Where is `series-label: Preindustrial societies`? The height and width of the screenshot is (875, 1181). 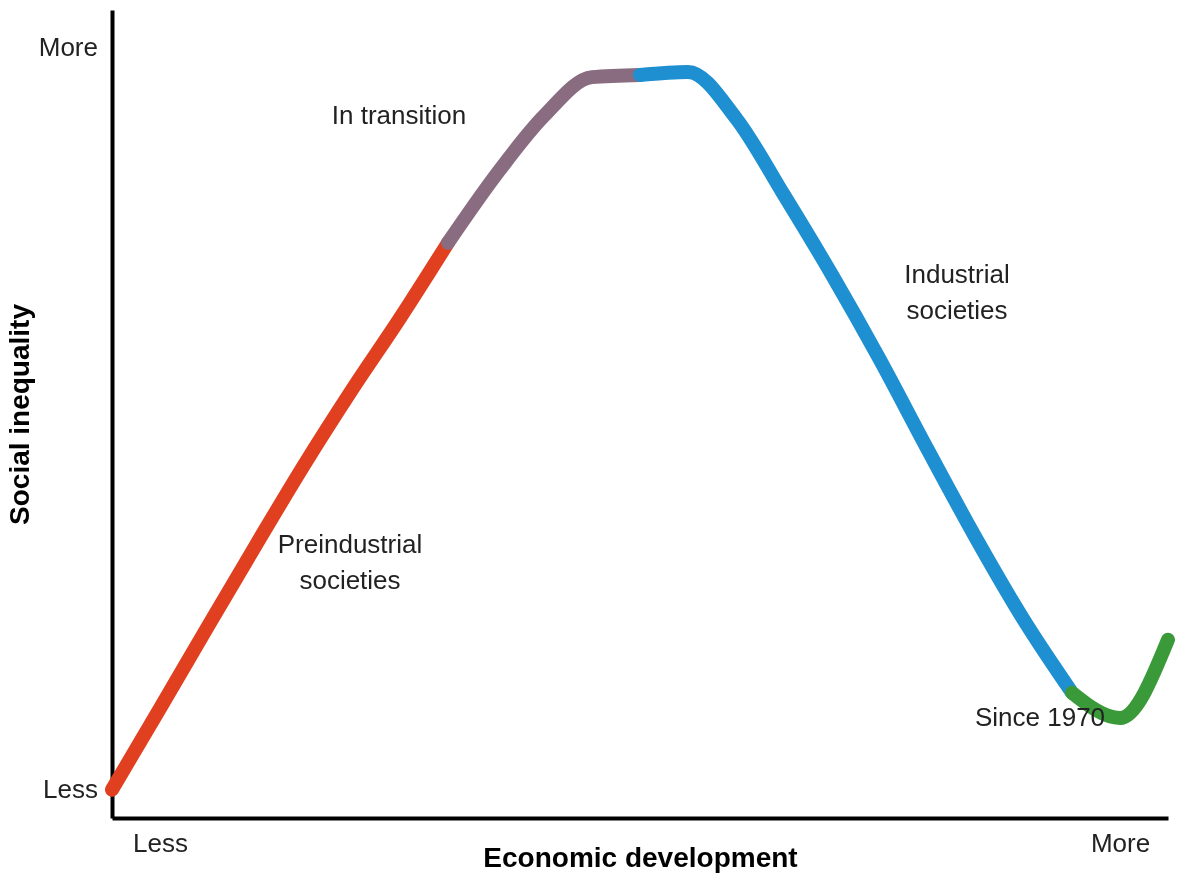 series-label: Preindustrial societies is located at coordinates (350, 561).